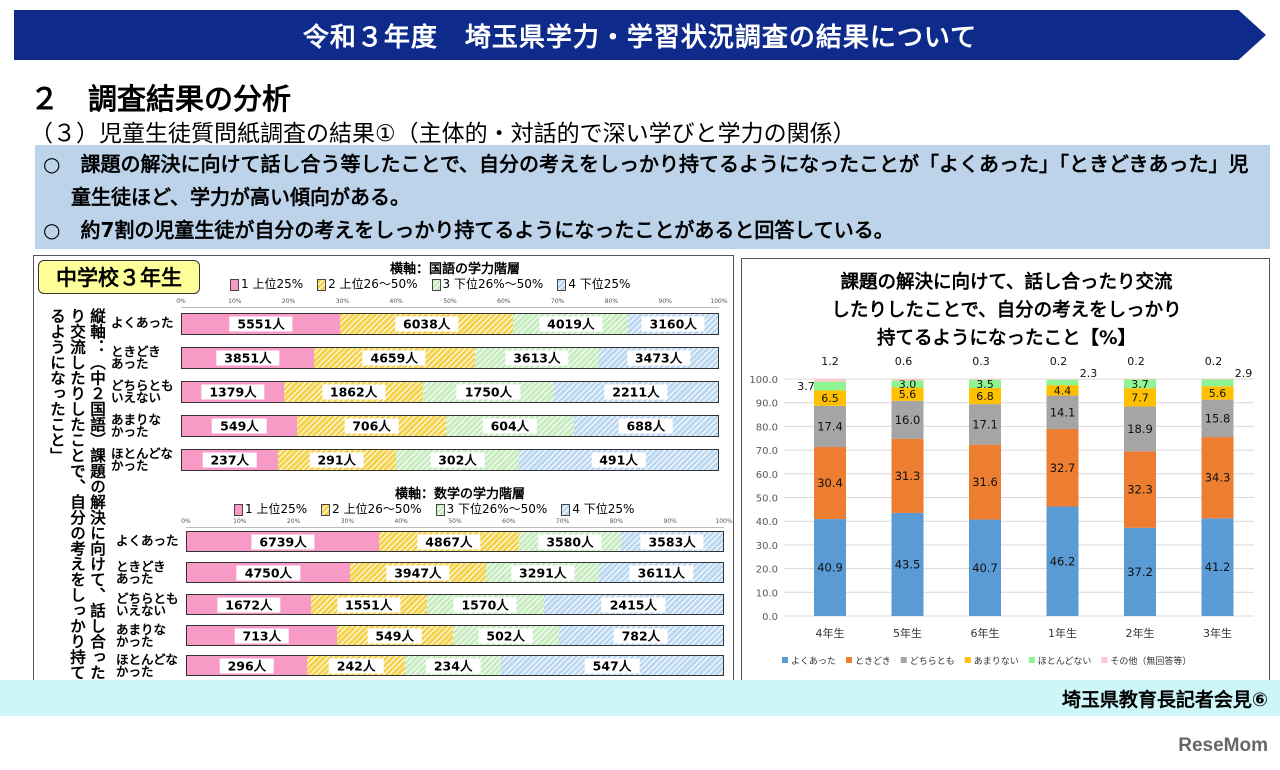 This screenshot has height=770, width=1280. What do you see at coordinates (767, 404) in the screenshot?
I see `y-tick-label: 90.0` at bounding box center [767, 404].